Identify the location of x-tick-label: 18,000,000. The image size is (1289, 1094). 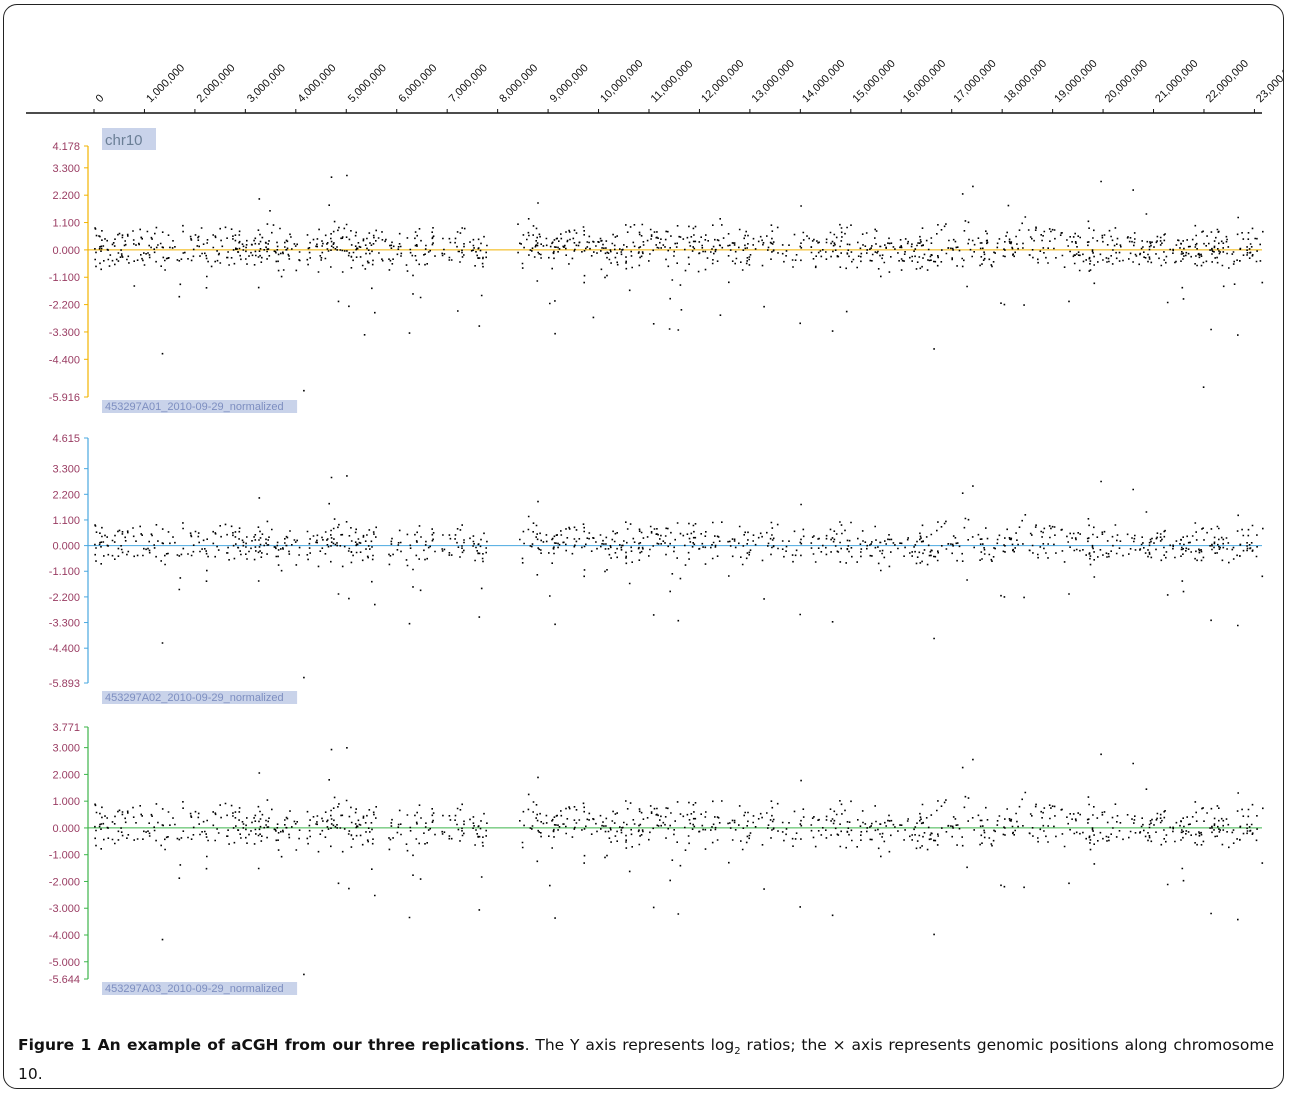
(1025, 81).